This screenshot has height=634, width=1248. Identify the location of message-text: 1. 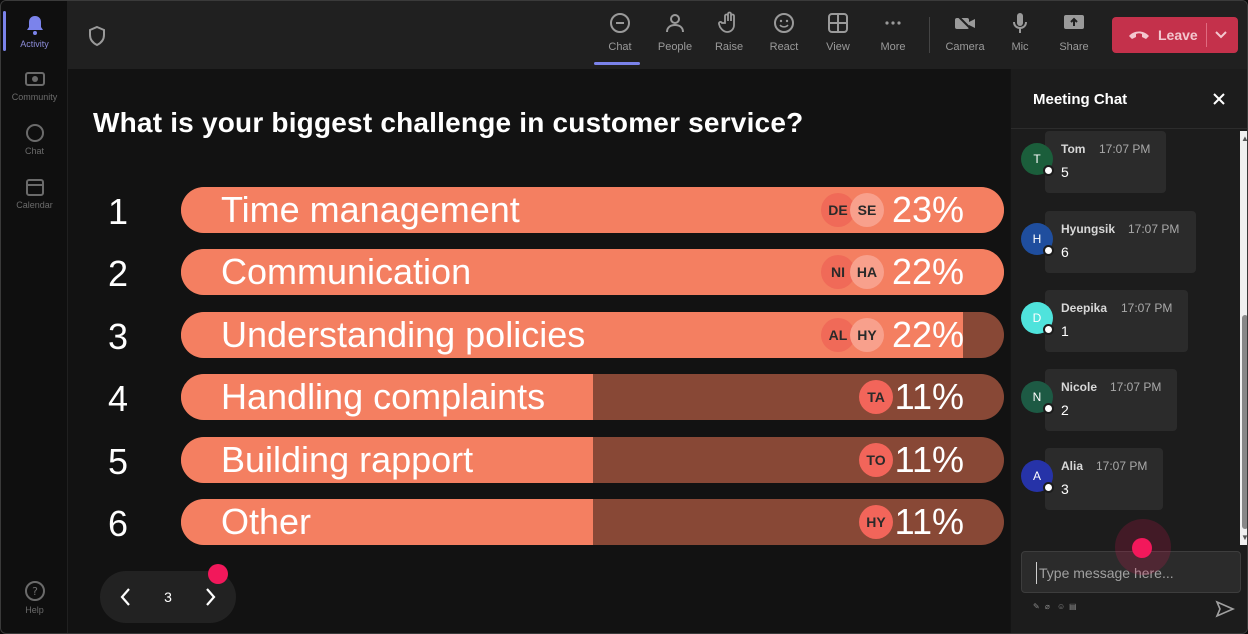
(1065, 331).